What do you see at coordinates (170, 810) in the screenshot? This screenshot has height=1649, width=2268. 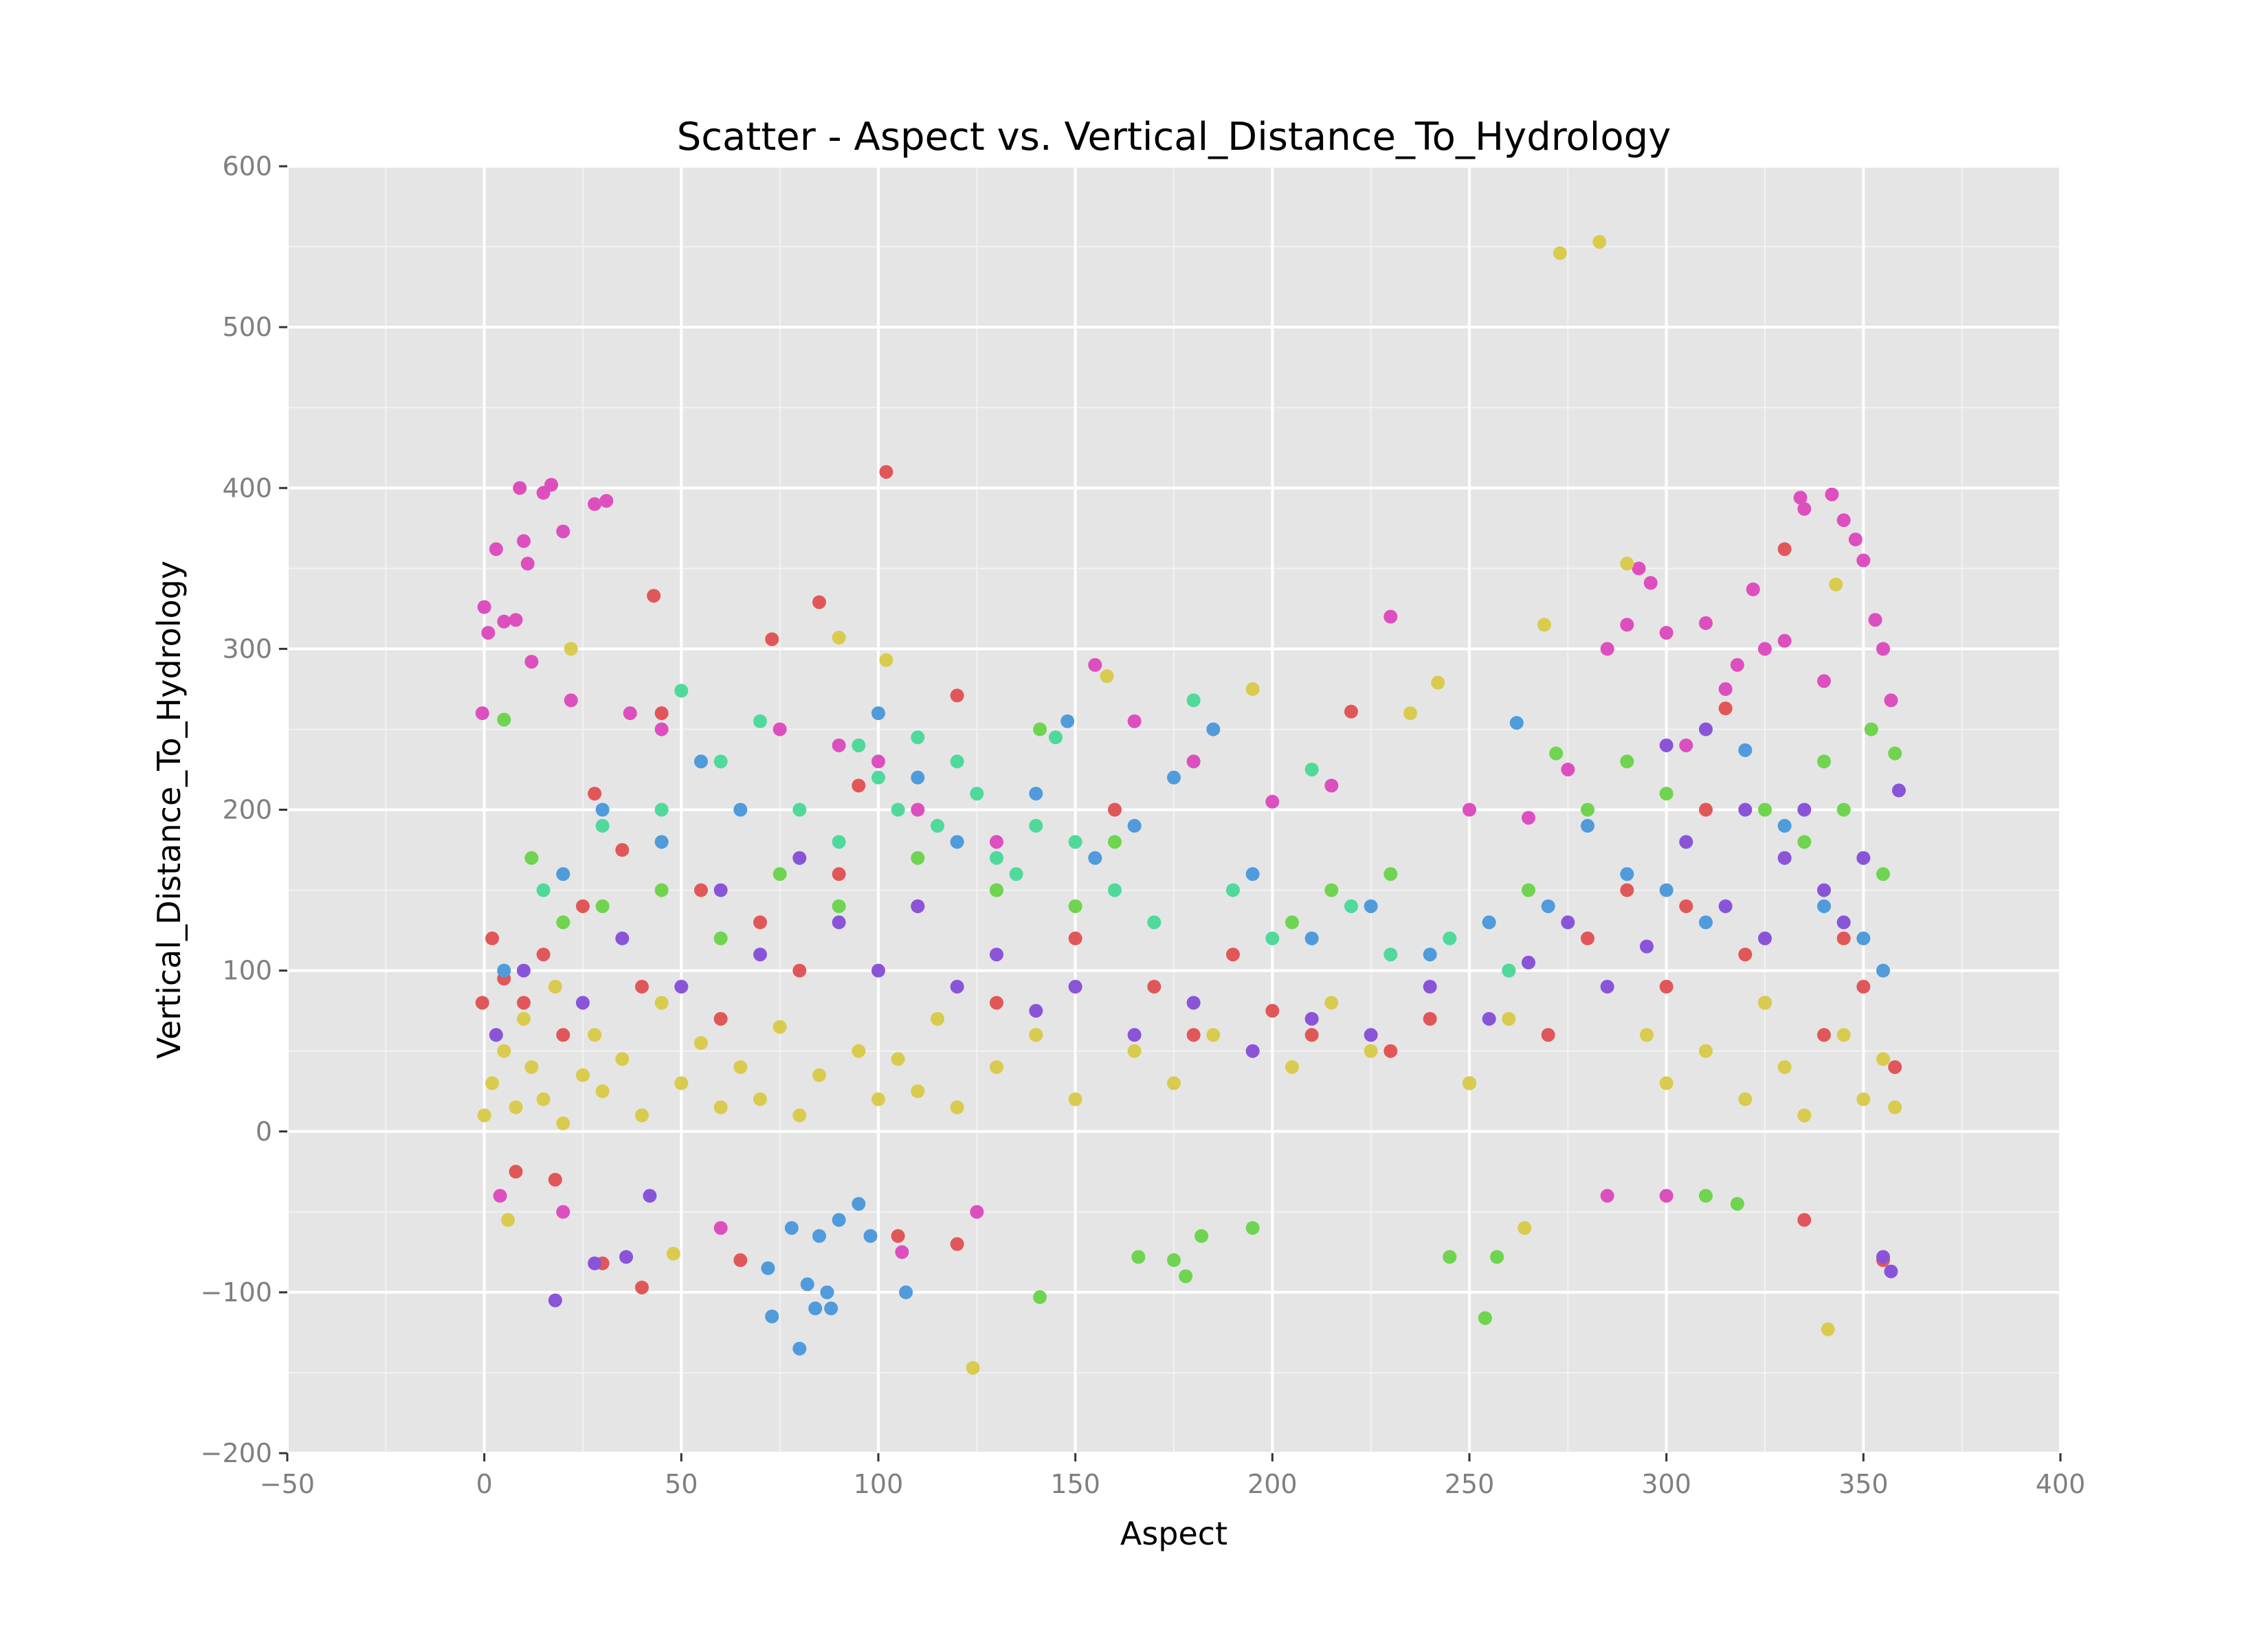 I see `y-axis-title: Vertical_Distance_To_Hydrology` at bounding box center [170, 810].